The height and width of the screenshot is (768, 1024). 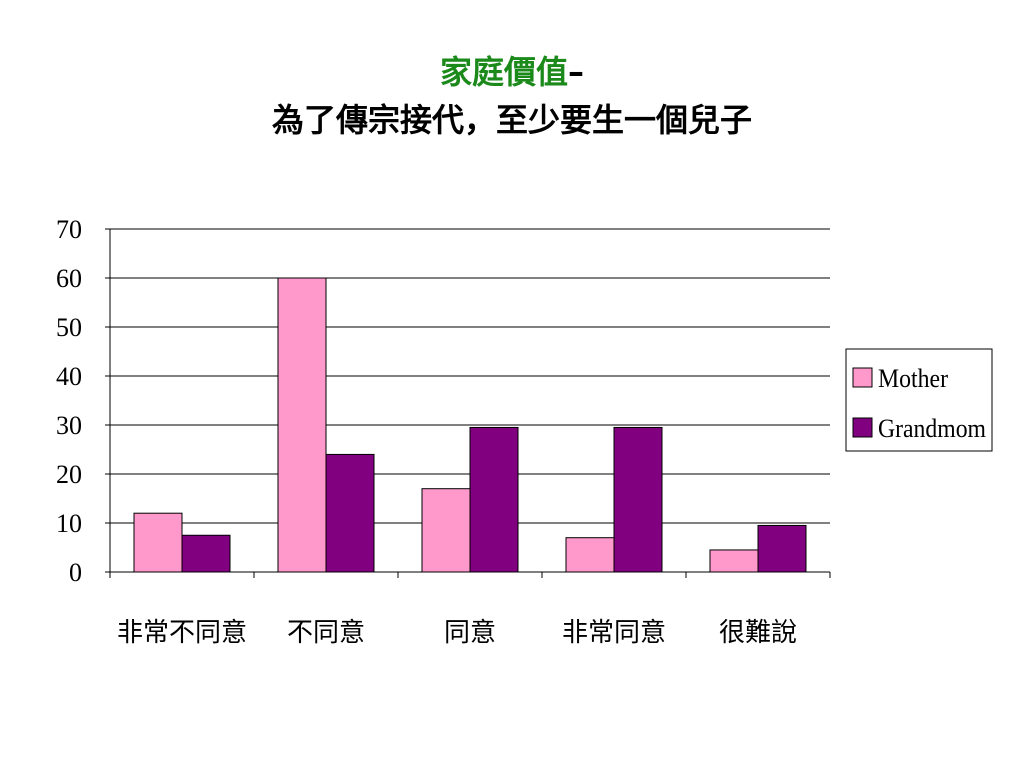 I want to click on x-category-label: 很難說, so click(x=758, y=633).